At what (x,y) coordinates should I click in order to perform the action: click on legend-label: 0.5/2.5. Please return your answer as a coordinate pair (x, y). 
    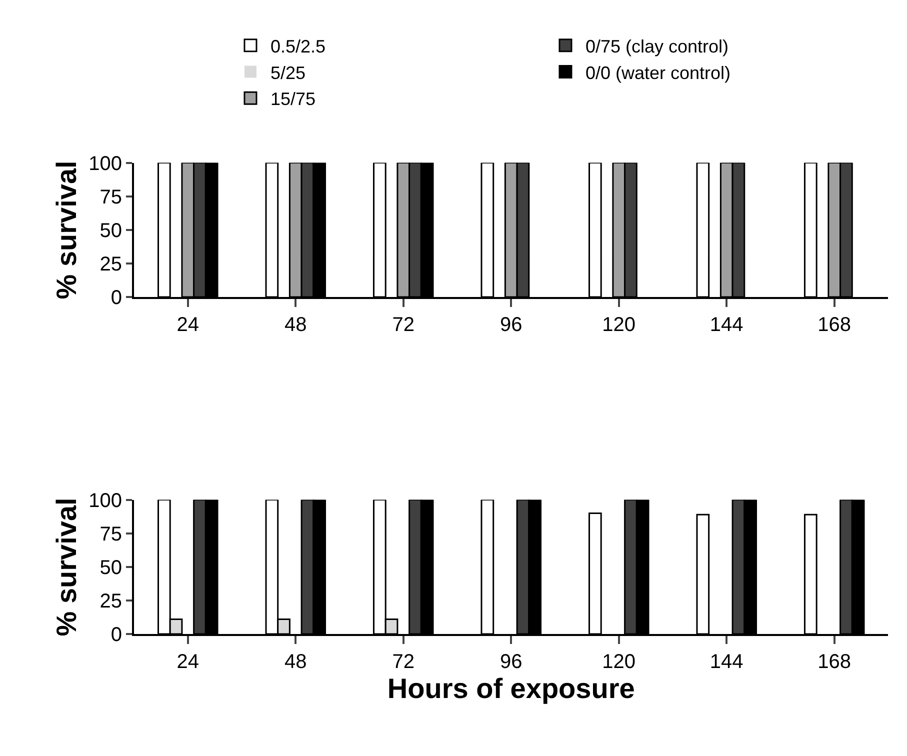
    Looking at the image, I should click on (298, 46).